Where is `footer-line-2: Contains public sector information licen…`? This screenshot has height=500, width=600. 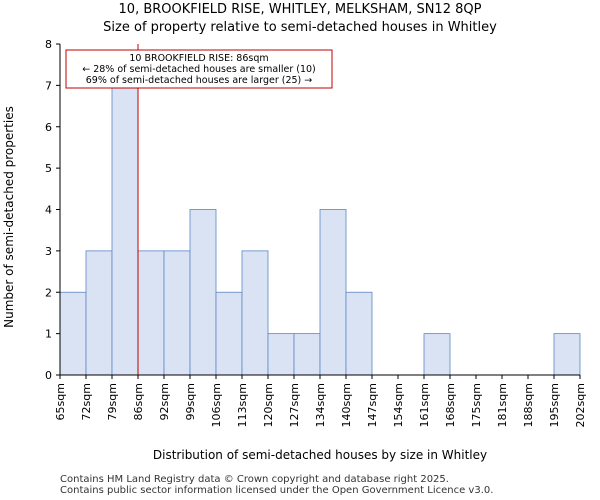
footer-line-2: Contains public sector information licen… is located at coordinates (277, 490).